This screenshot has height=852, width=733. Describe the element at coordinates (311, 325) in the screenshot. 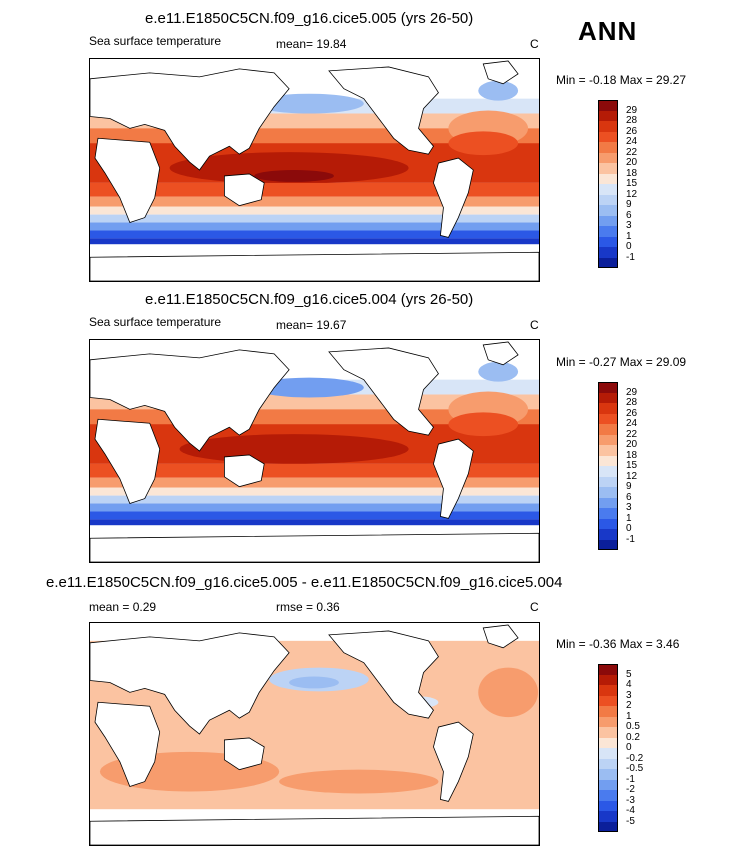

I see `panel2-mean-label: mean= 19.67` at that location.